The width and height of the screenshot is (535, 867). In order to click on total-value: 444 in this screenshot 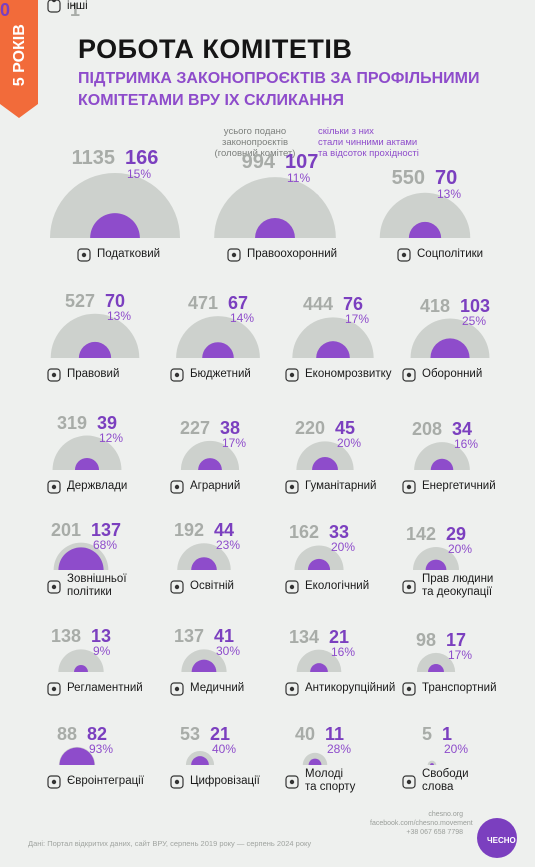, I will do `click(317, 304)`.